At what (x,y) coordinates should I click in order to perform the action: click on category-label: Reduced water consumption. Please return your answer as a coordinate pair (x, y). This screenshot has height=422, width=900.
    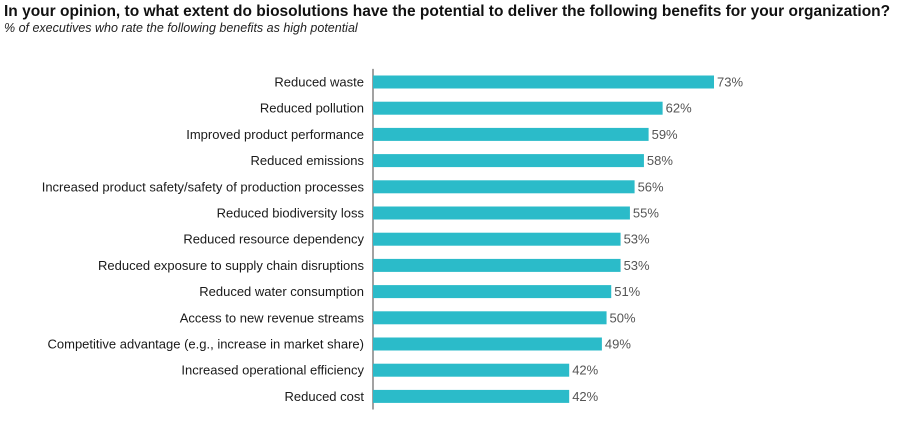
    Looking at the image, I should click on (281, 291).